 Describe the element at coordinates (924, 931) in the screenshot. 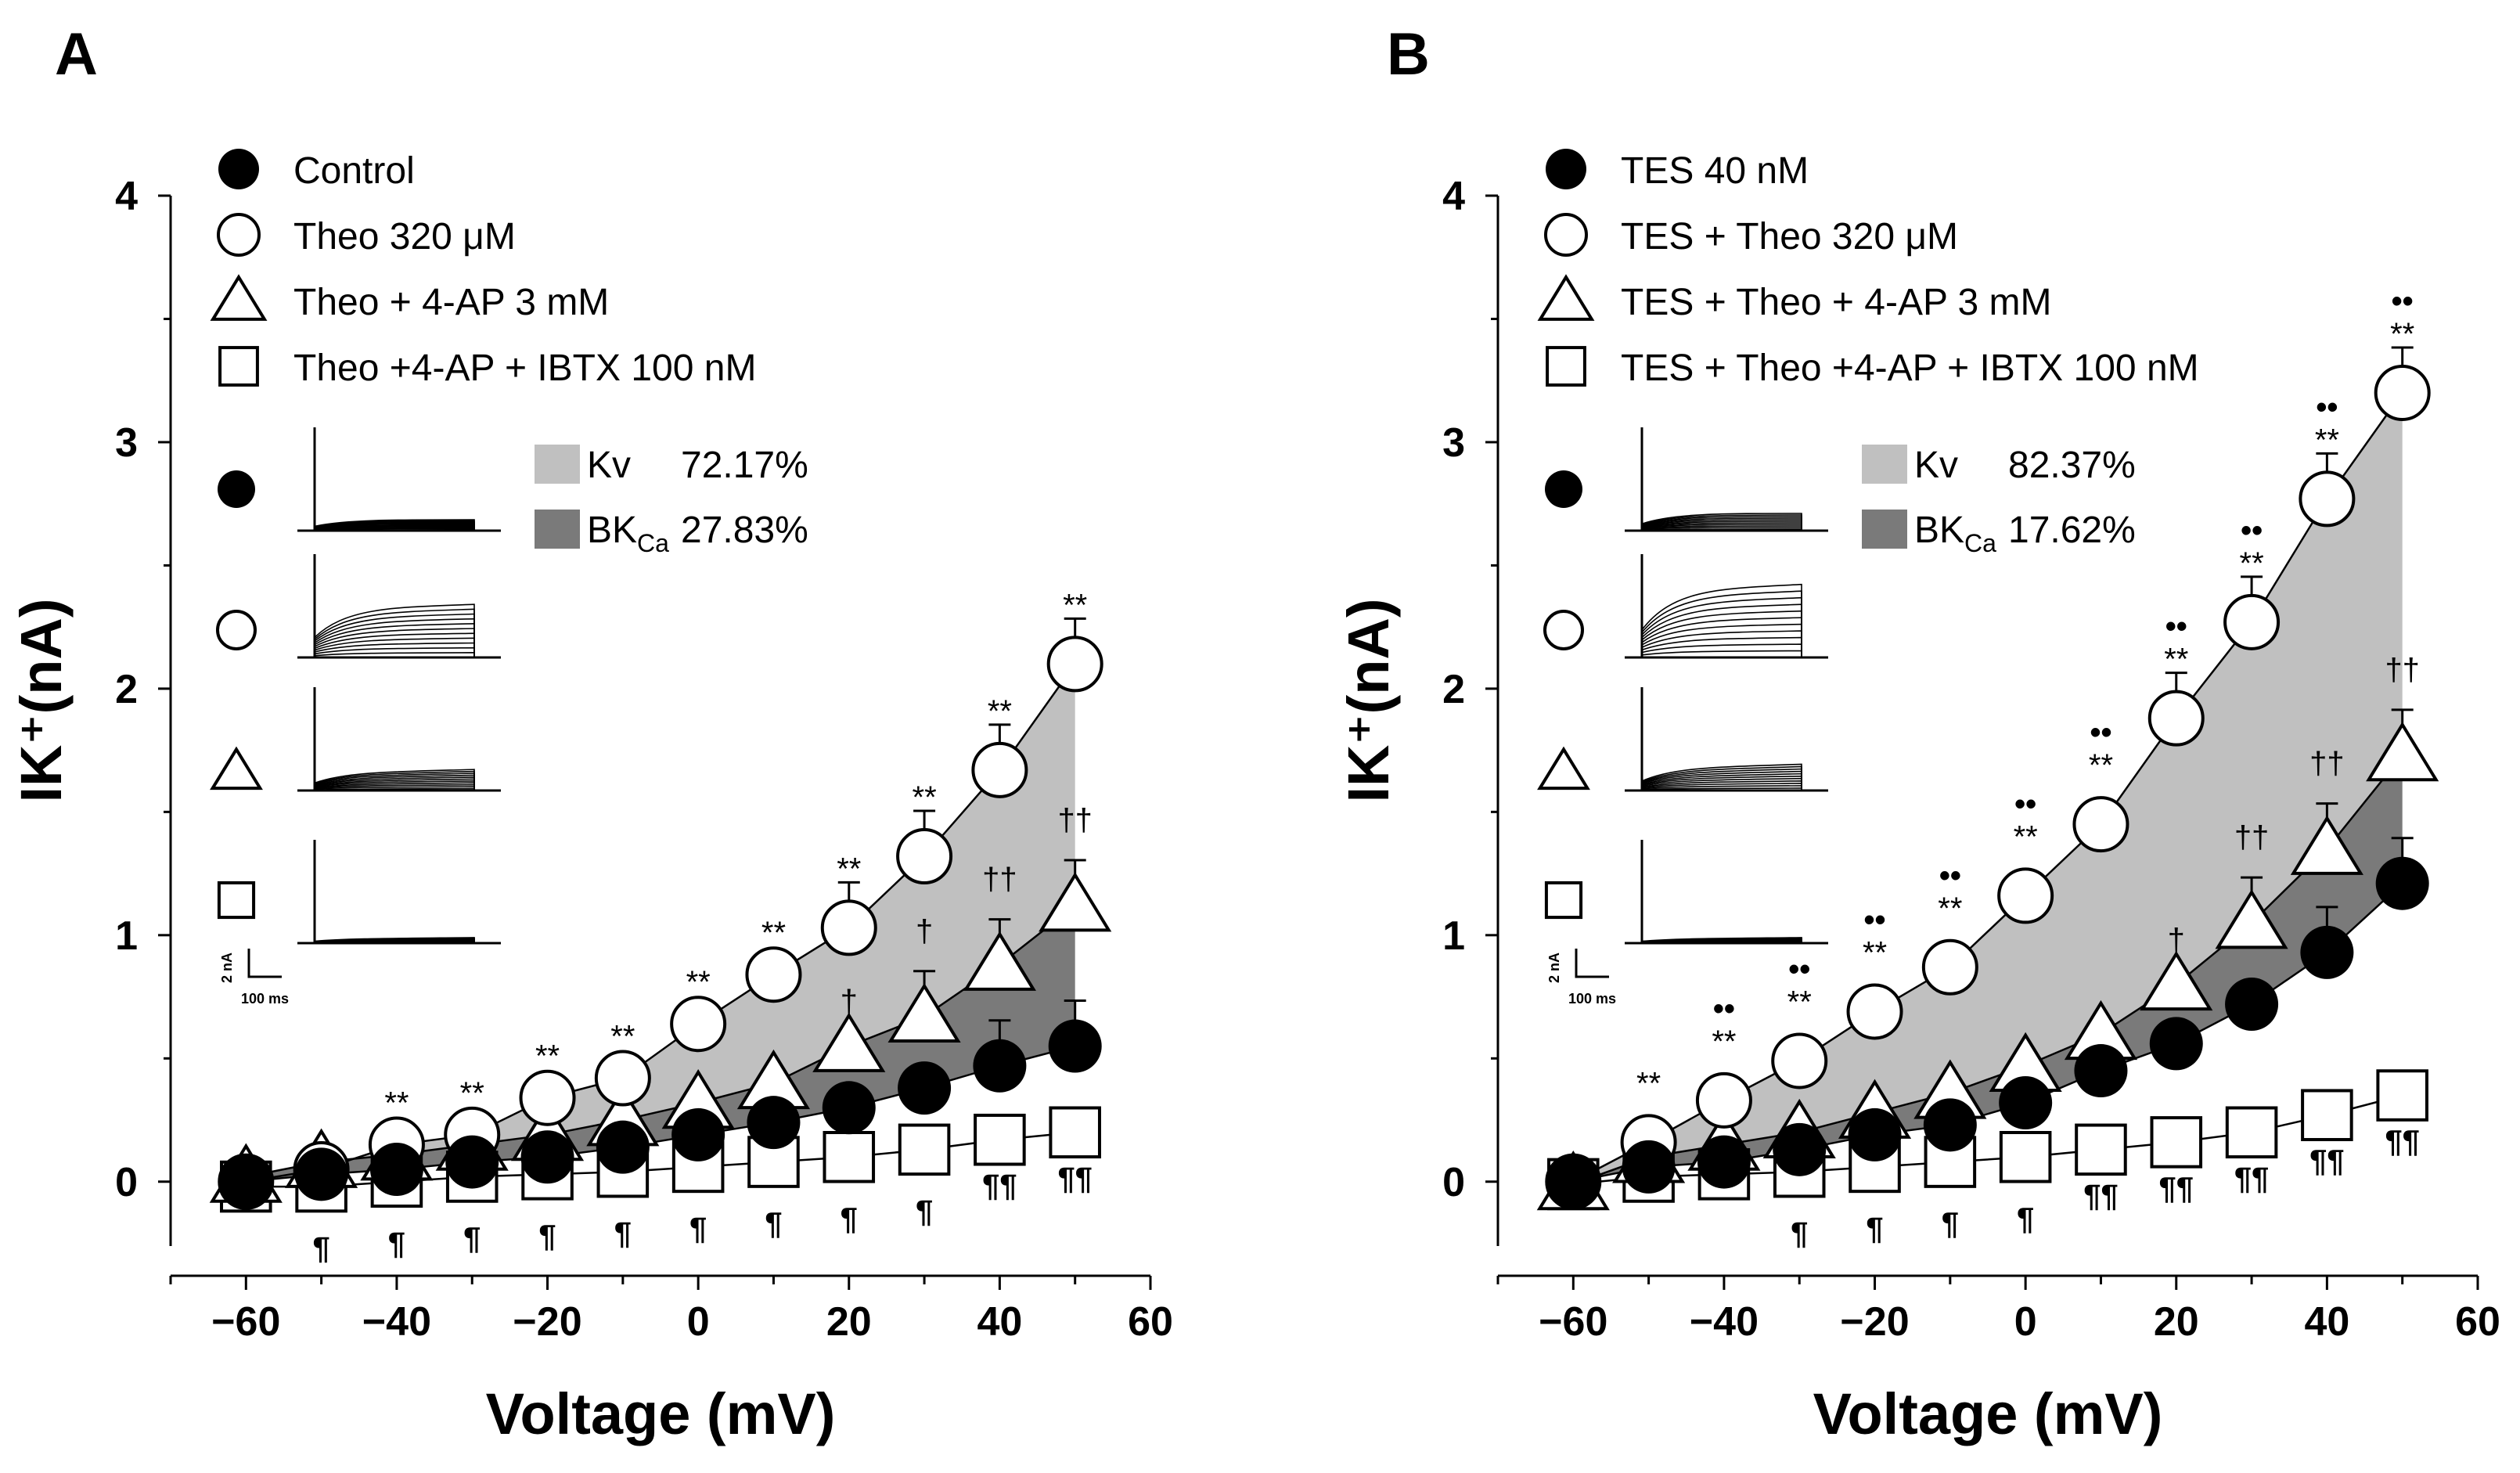

I see `significance-dagger: †` at that location.